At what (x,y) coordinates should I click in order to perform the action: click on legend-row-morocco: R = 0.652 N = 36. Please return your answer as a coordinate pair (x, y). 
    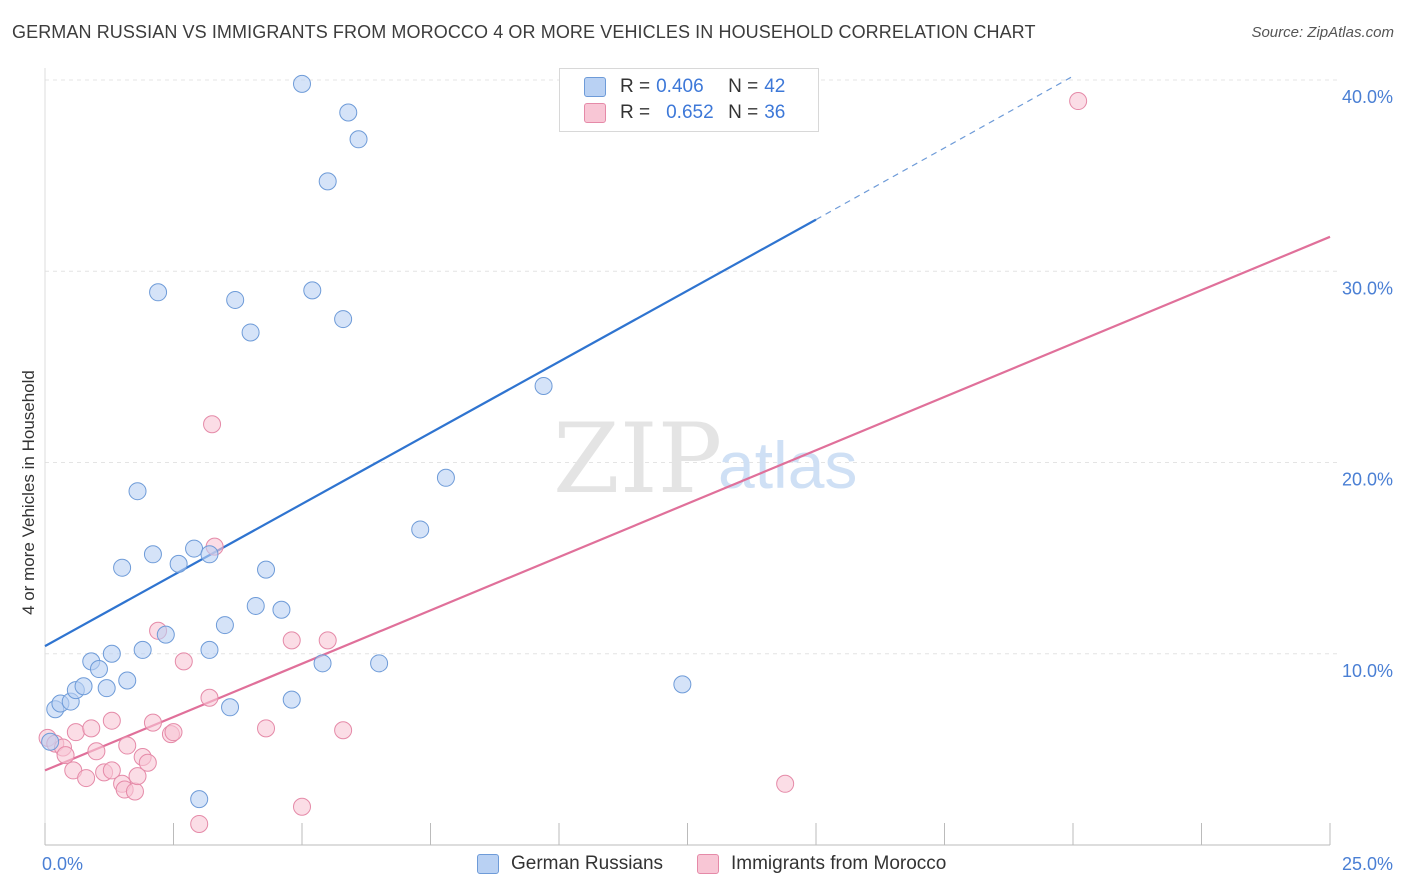
    Looking at the image, I should click on (684, 113).